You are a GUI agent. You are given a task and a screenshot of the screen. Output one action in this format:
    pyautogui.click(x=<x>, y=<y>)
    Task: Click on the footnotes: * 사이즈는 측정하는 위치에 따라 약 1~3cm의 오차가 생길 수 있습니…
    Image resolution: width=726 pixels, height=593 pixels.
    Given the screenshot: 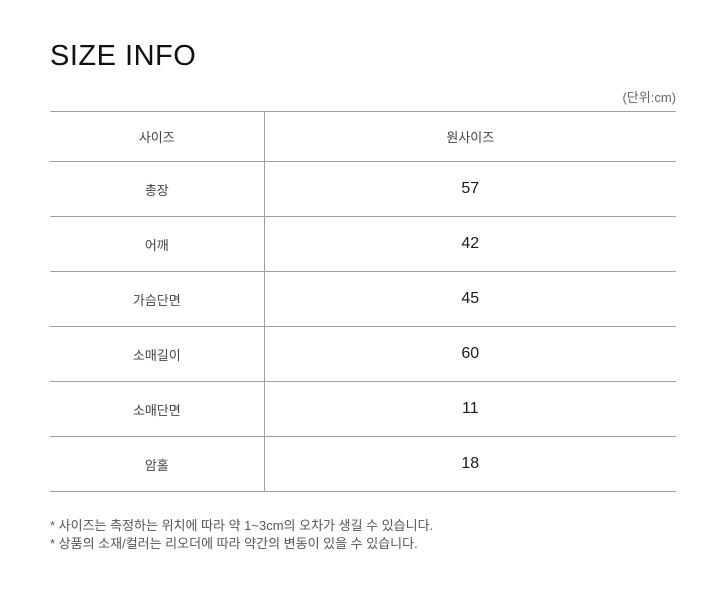 What is the action you would take?
    pyautogui.click(x=363, y=535)
    